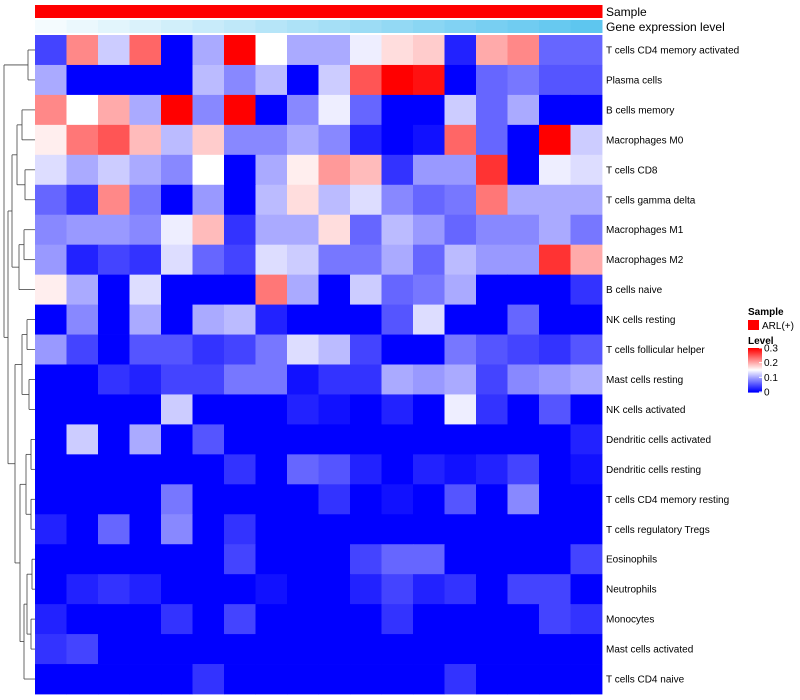 The height and width of the screenshot is (700, 800). What do you see at coordinates (672, 50) in the screenshot?
I see `row-label: T cells CD4 memory activated` at bounding box center [672, 50].